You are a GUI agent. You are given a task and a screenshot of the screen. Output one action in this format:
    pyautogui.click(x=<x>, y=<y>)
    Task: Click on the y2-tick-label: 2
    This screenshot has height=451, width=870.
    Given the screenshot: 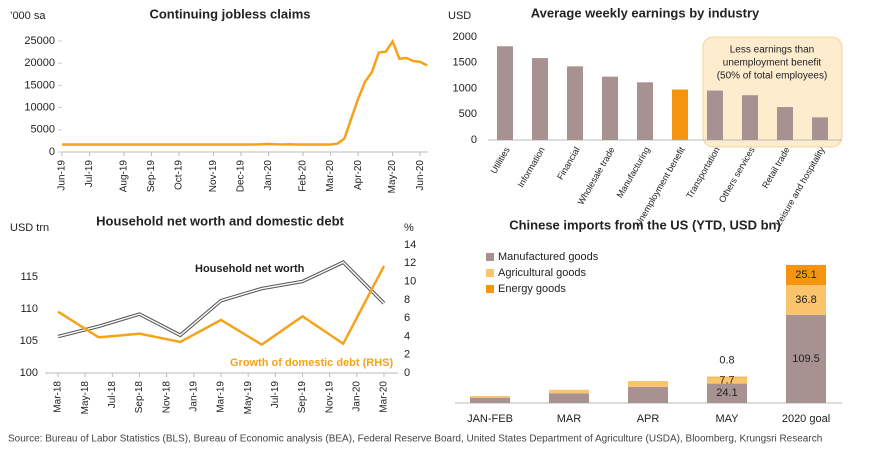 What is the action you would take?
    pyautogui.click(x=407, y=355)
    